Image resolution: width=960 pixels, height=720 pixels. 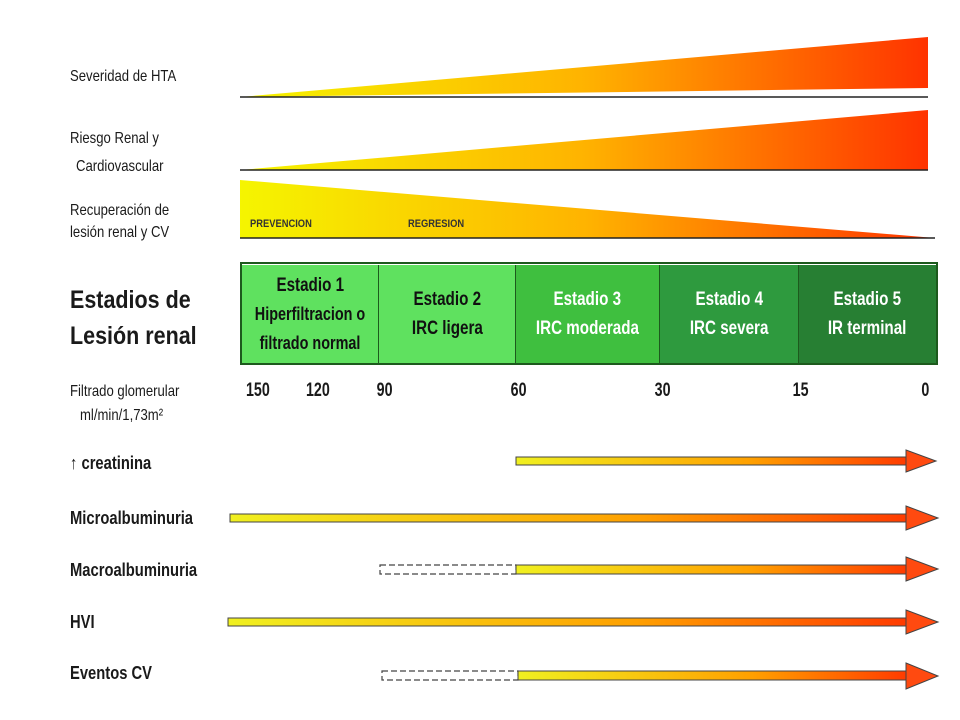 What do you see at coordinates (584, 518) in the screenshot?
I see `arrow-microalbuminuria` at bounding box center [584, 518].